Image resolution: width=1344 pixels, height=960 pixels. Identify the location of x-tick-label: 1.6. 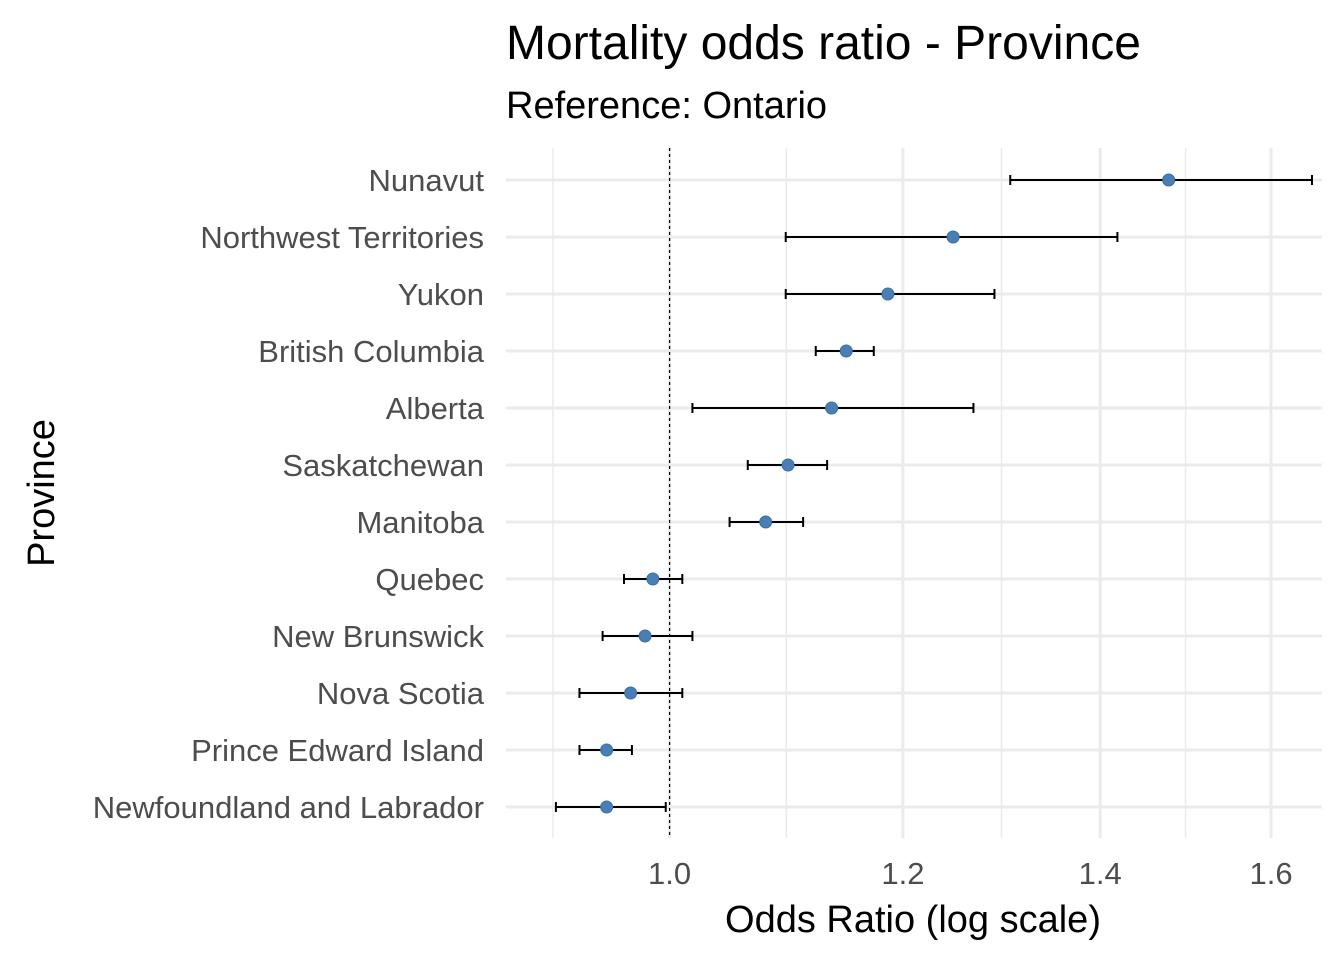
(1270, 873).